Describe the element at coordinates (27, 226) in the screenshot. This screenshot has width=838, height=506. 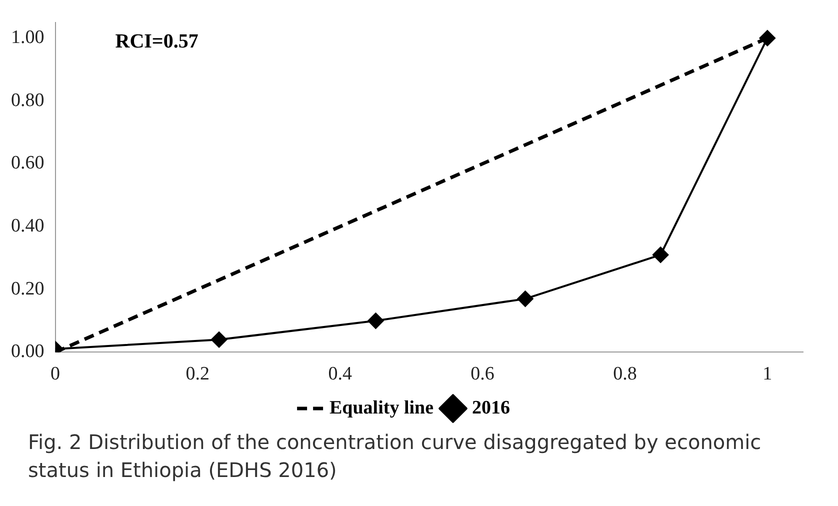
I see `y-tick-label: 0.40` at that location.